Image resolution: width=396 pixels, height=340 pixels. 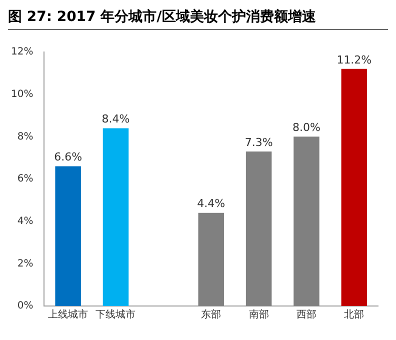 I want to click on y-tick-label: 8%, so click(x=25, y=136).